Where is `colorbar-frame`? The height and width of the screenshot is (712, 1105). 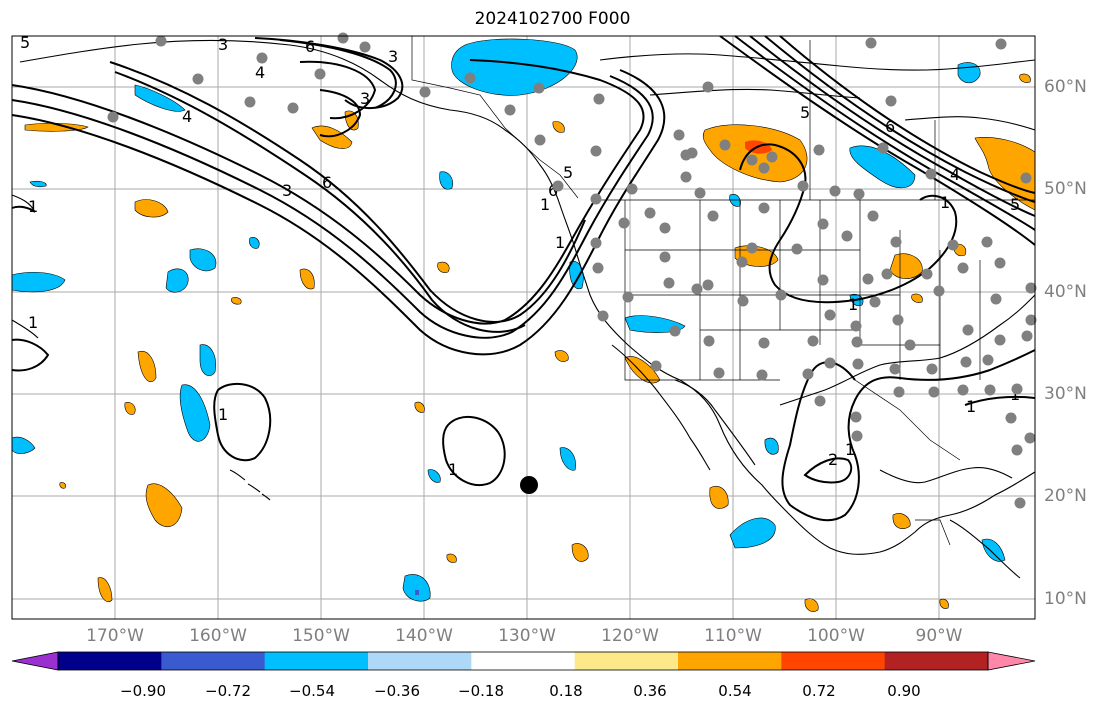
colorbar-frame is located at coordinates (523, 661).